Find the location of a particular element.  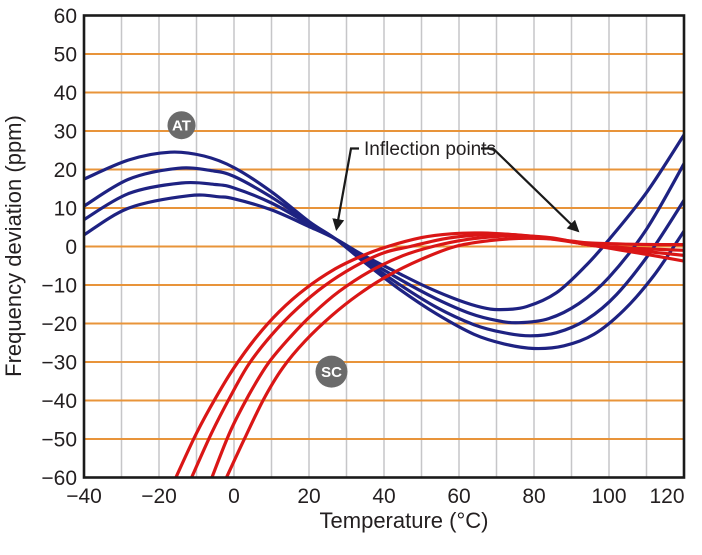

inflection-points-label: Inflection points is located at coordinates (430, 149).